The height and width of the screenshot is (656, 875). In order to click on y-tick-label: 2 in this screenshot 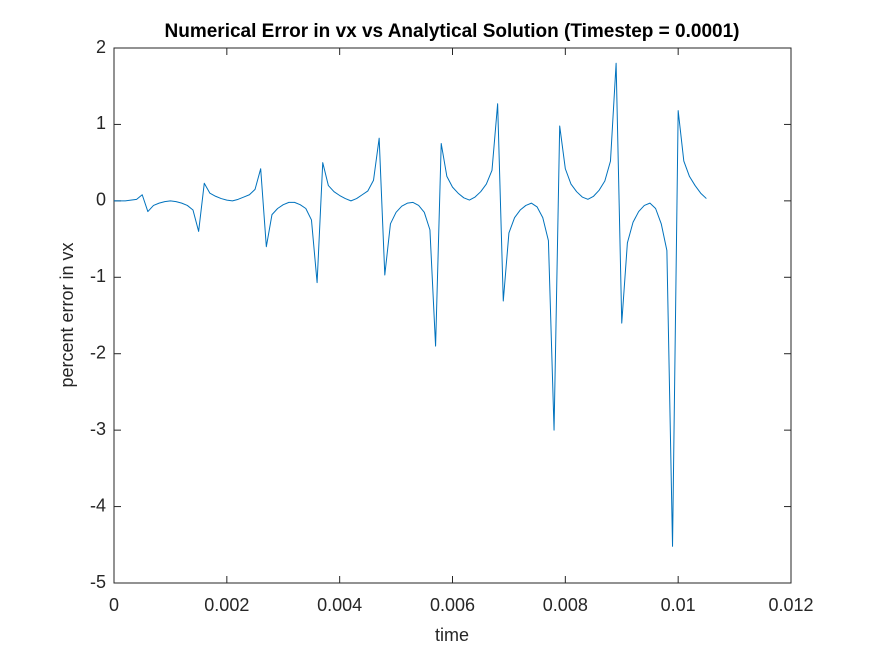, I will do `click(101, 47)`.